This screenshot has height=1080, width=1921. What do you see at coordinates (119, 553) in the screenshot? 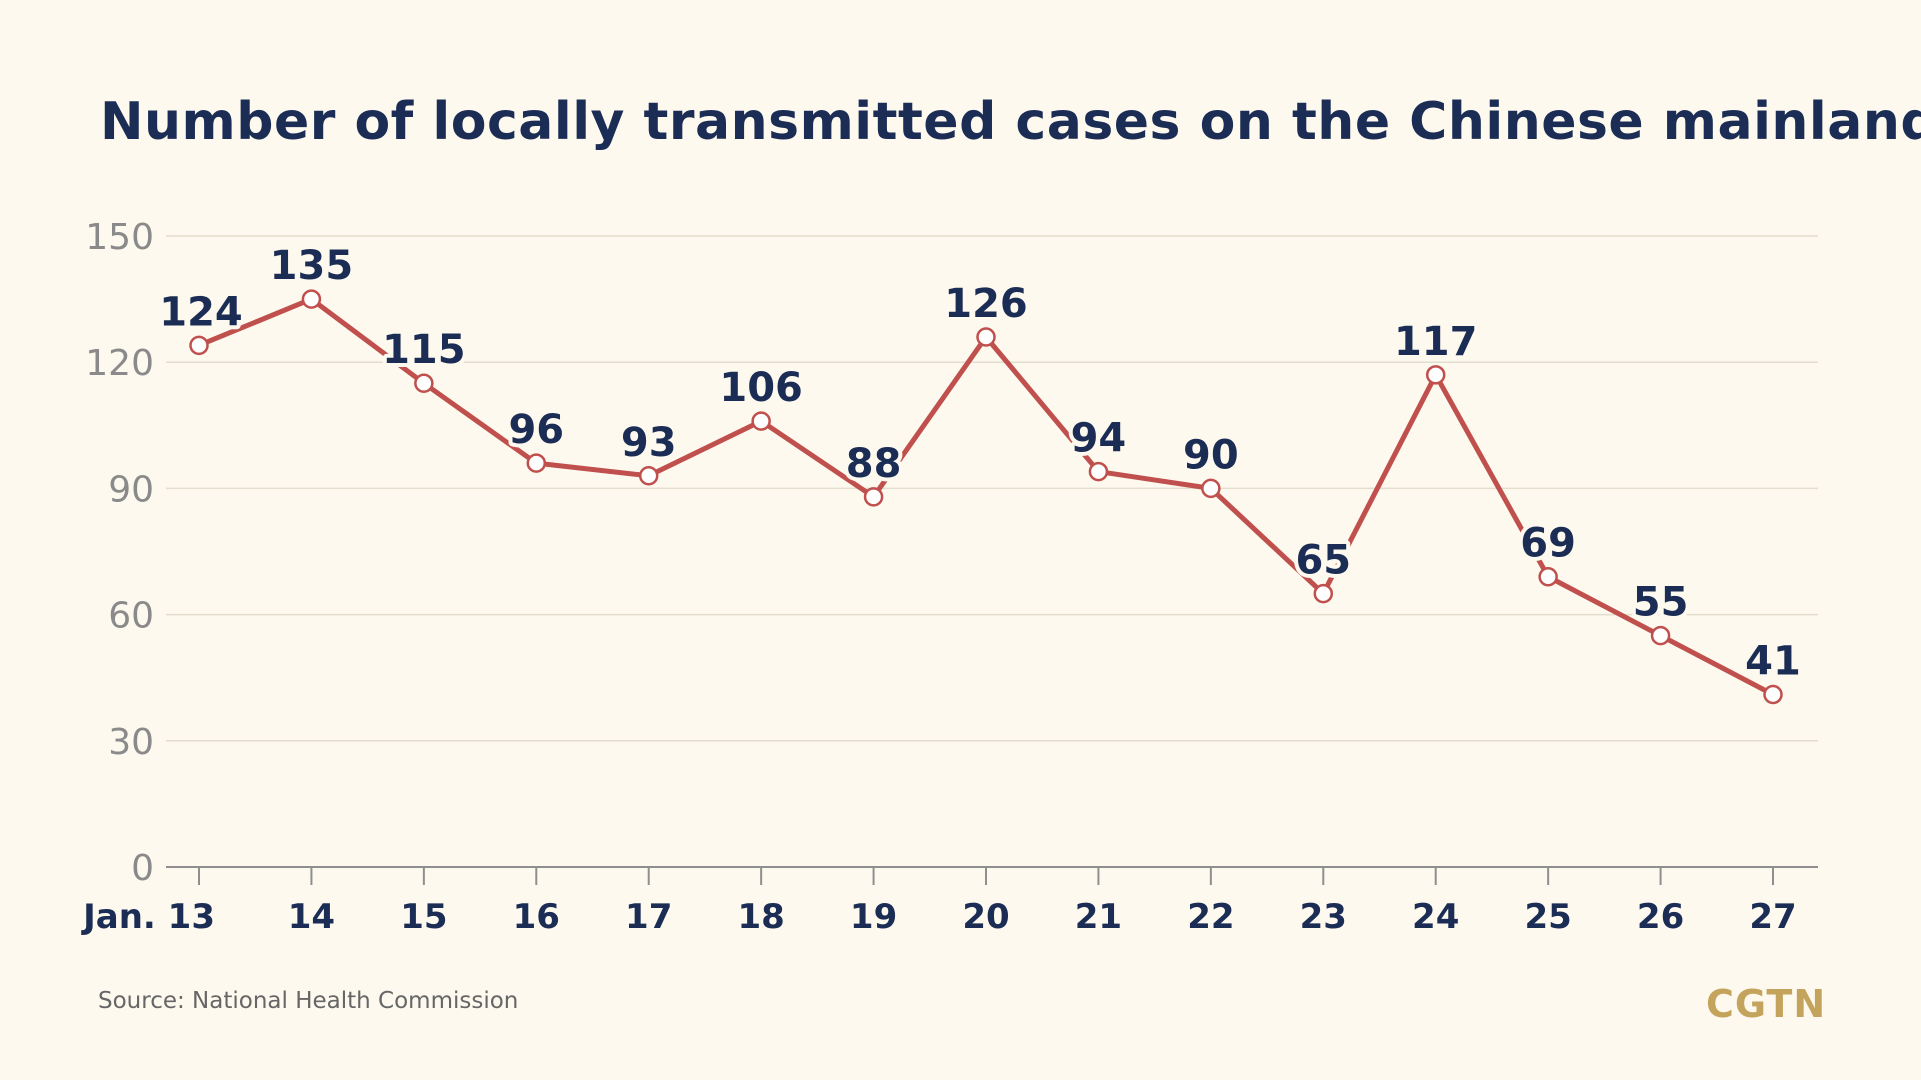
I see `y-axis-ticks: 0 30 60 90 120 150` at bounding box center [119, 553].